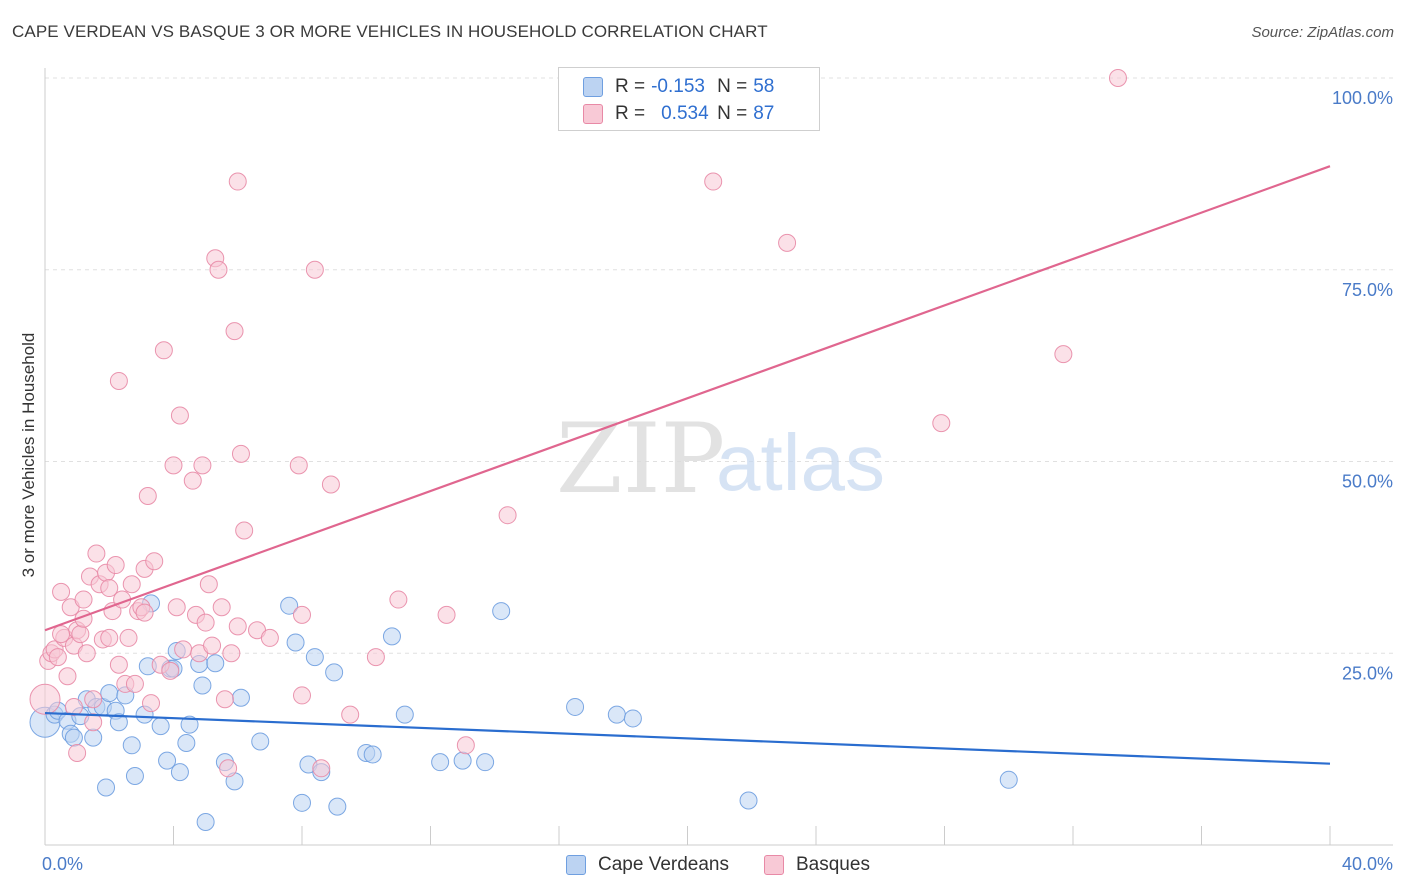 This screenshot has height=892, width=1406. What do you see at coordinates (687, 738) in the screenshot?
I see `cape-verdean-trend-line` at bounding box center [687, 738].